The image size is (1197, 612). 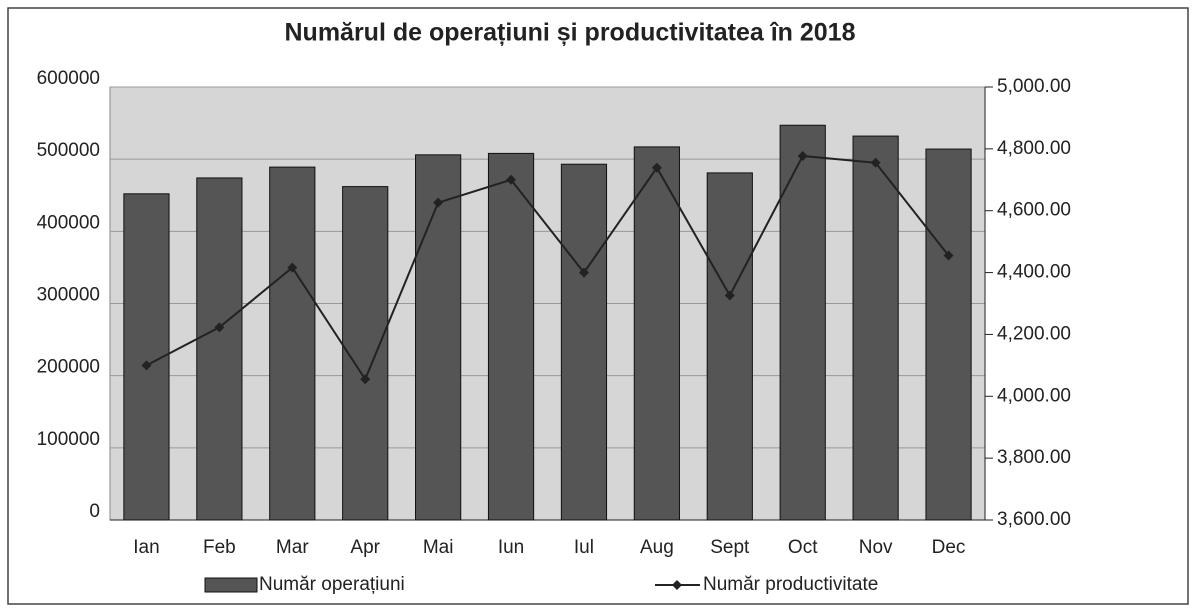 I want to click on y-tick-label: 300000, so click(x=68, y=295).